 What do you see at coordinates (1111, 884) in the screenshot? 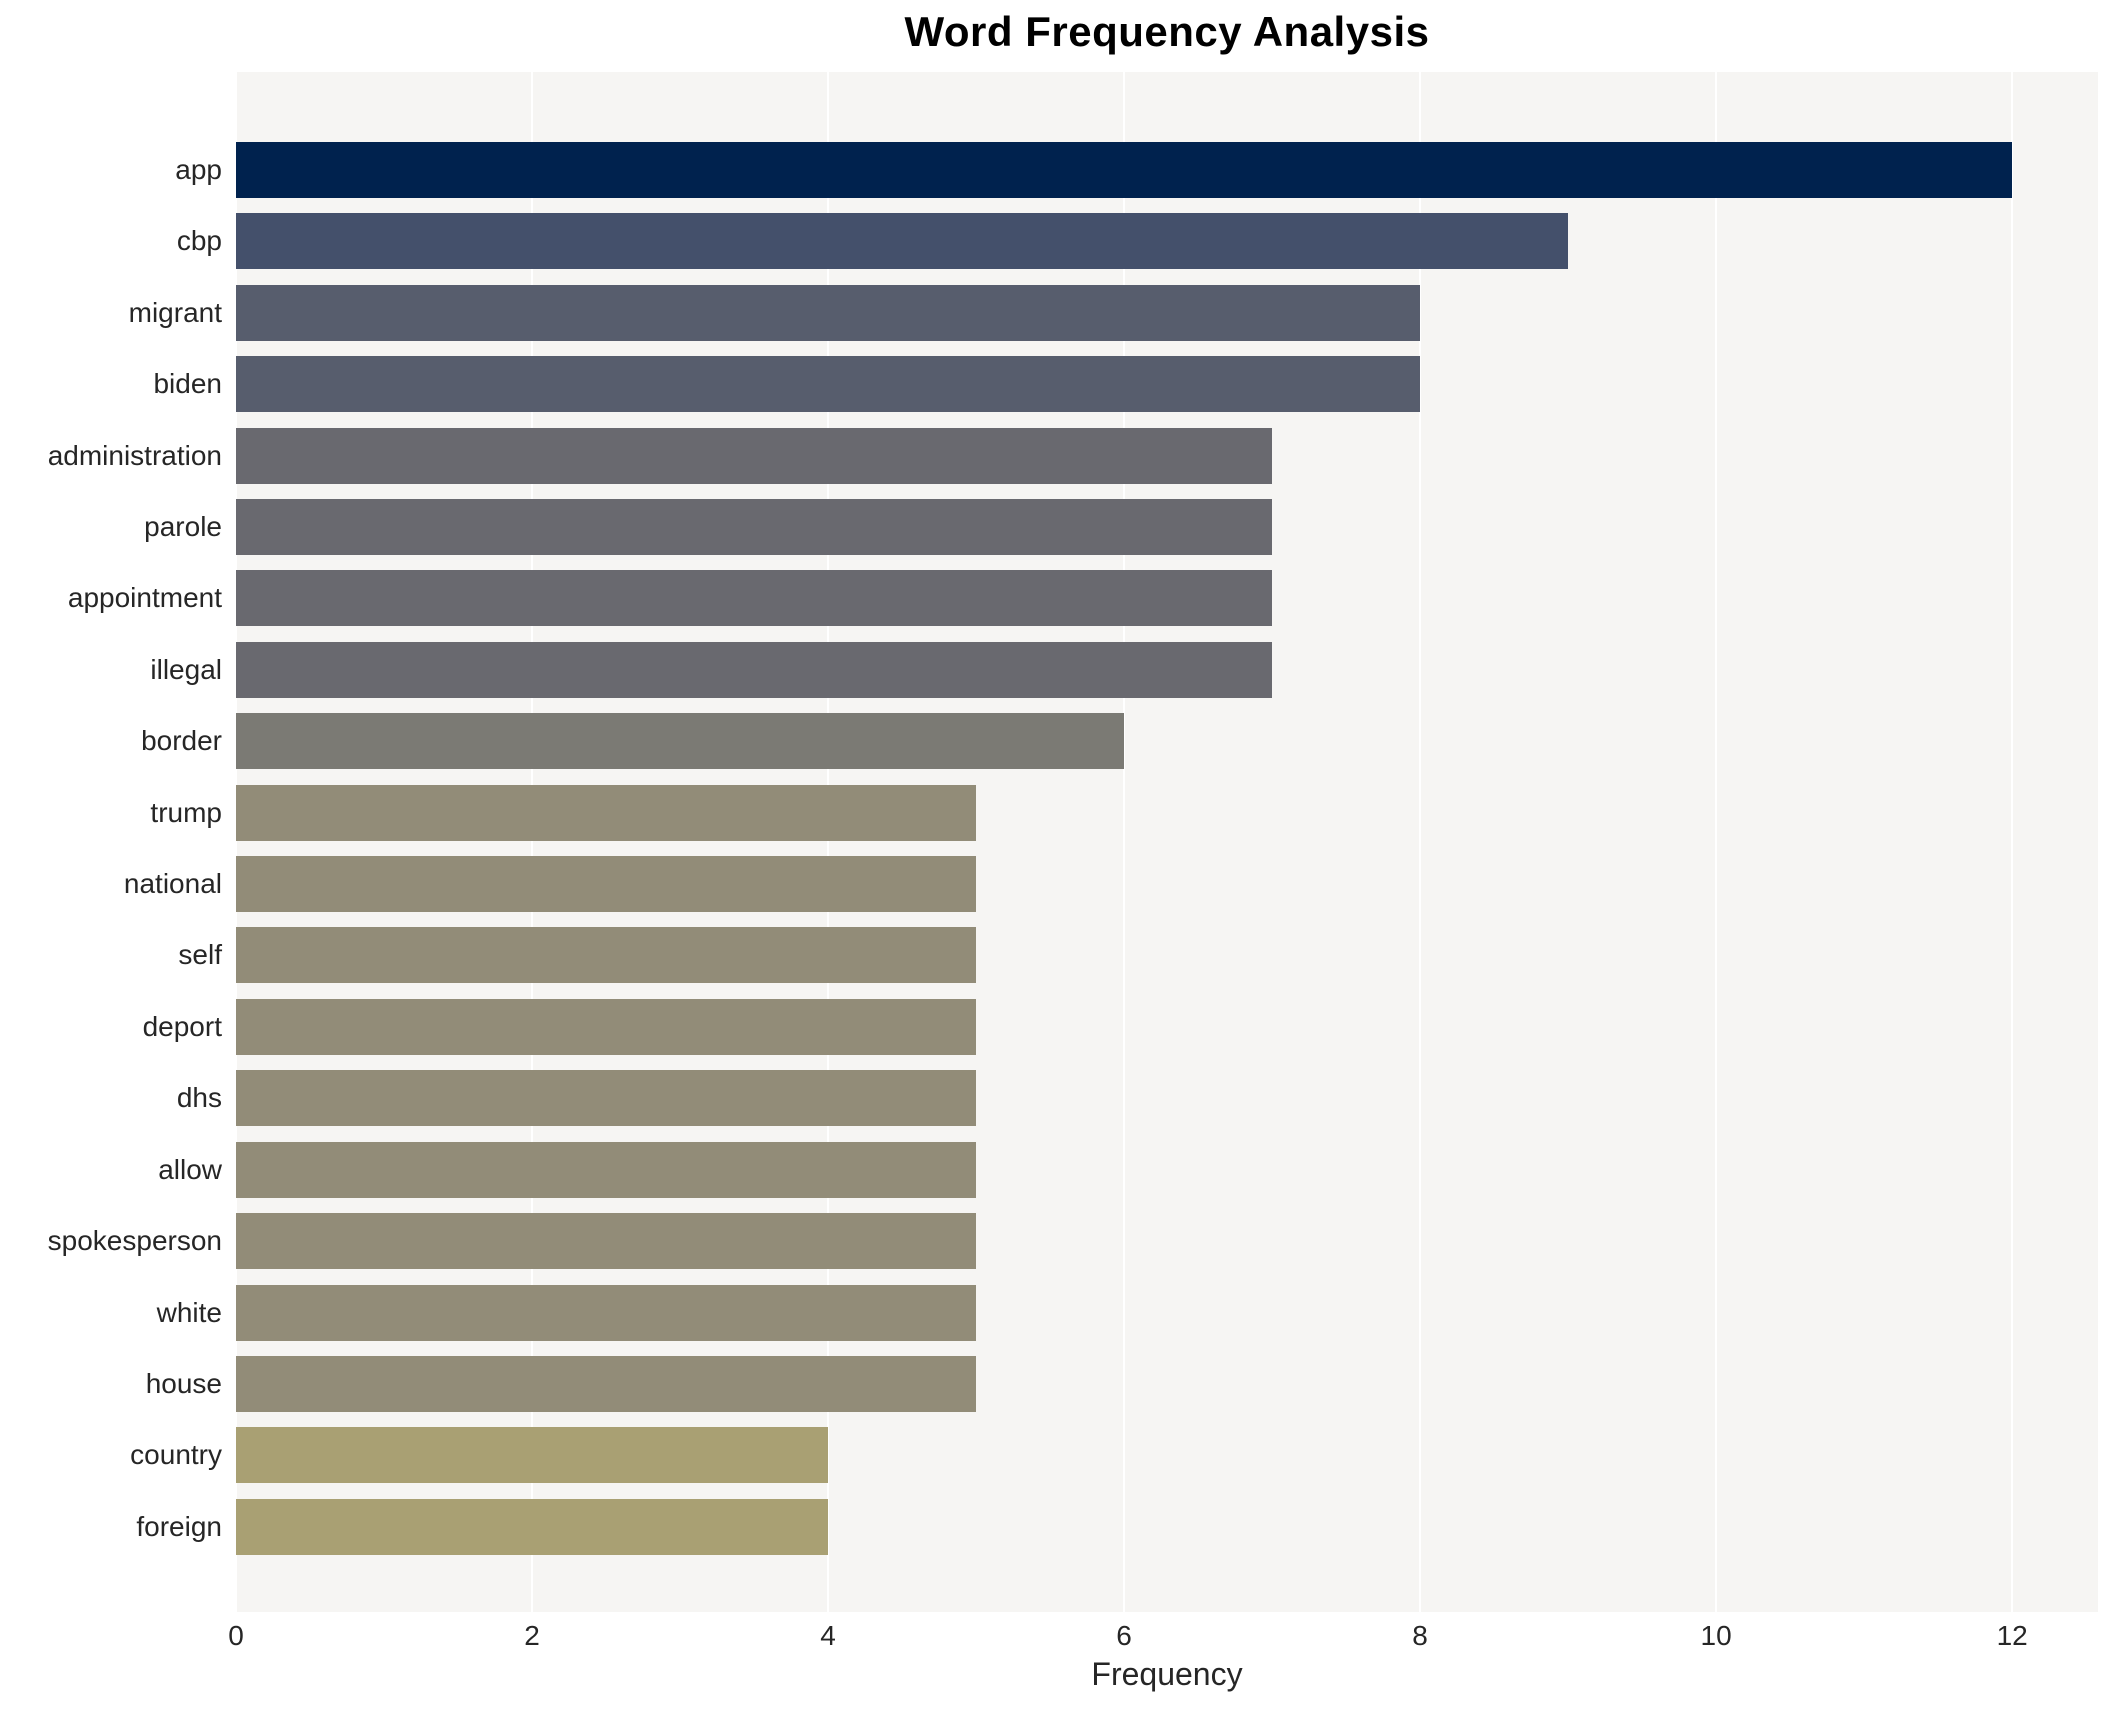
I see `bar-row-national: national` at bounding box center [1111, 884].